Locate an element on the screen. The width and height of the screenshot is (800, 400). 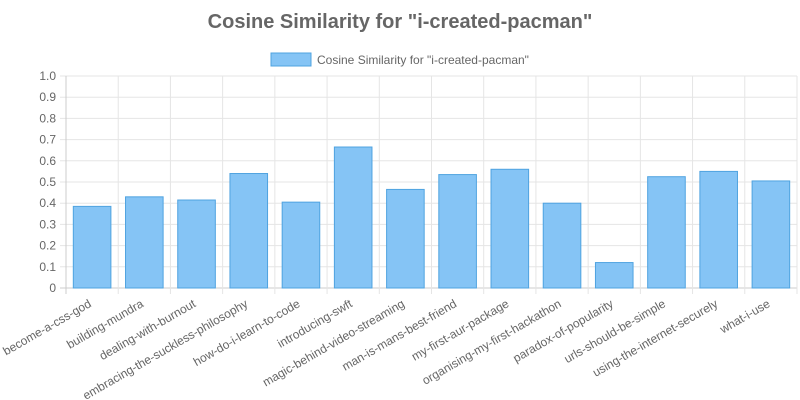
x-tick-label: become-a-css-god is located at coordinates (47, 327).